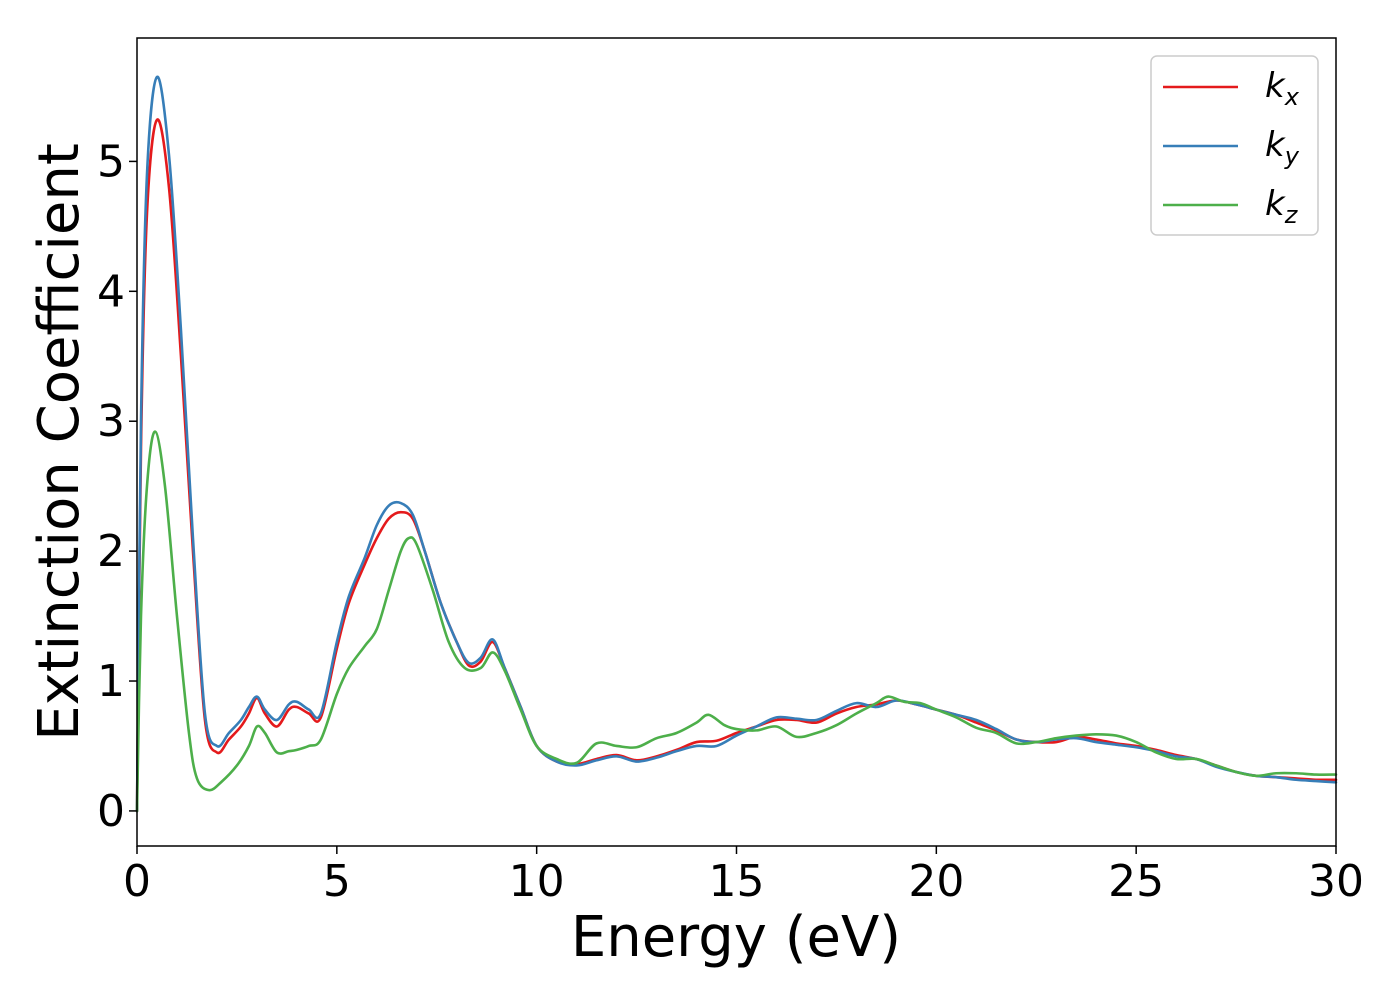  What do you see at coordinates (111, 421) in the screenshot?
I see `y-tick-label: 3` at bounding box center [111, 421].